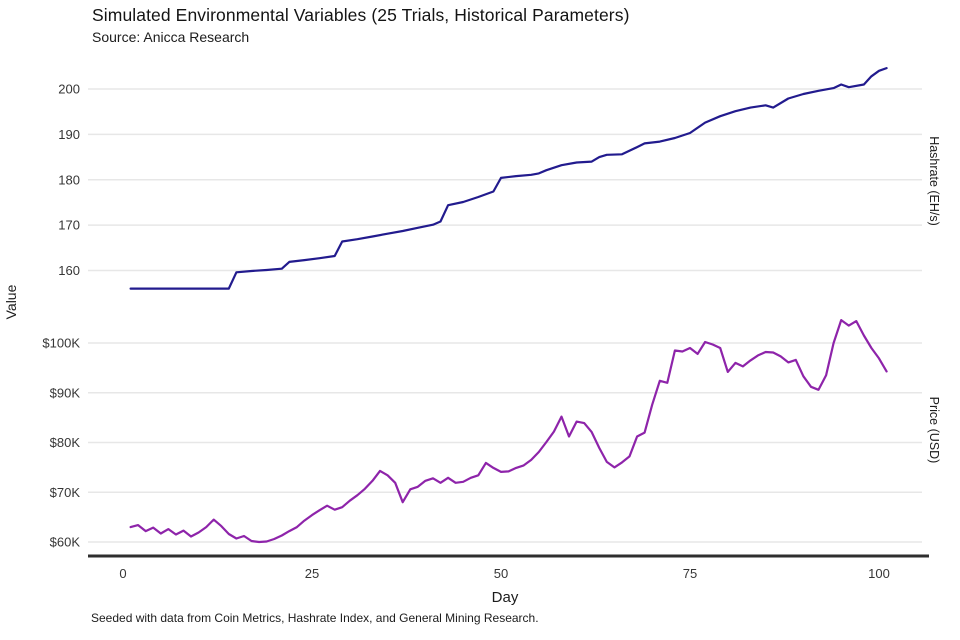 This screenshot has width=960, height=640. What do you see at coordinates (61, 343) in the screenshot?
I see `y-tick-label: $100K` at bounding box center [61, 343].